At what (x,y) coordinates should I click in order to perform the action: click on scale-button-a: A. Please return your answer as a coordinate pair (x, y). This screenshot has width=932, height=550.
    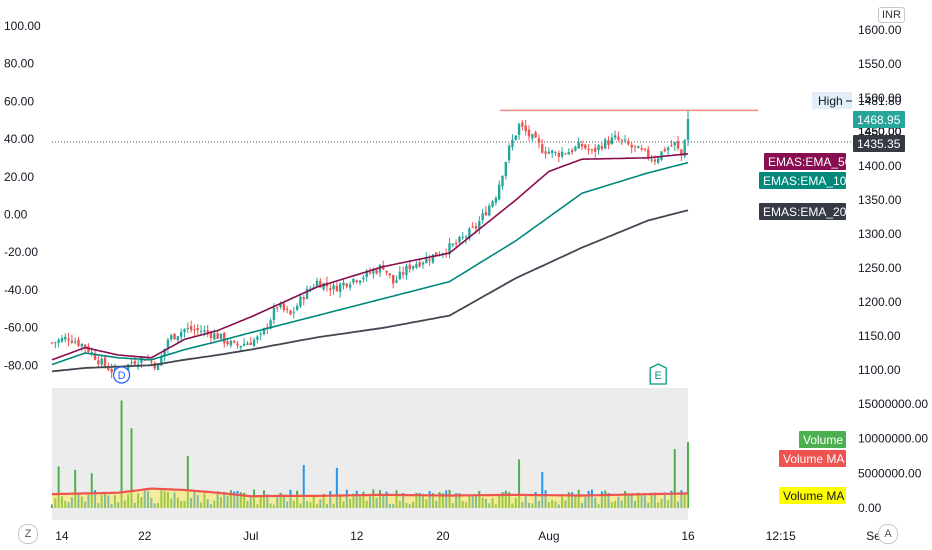
    Looking at the image, I should click on (888, 534).